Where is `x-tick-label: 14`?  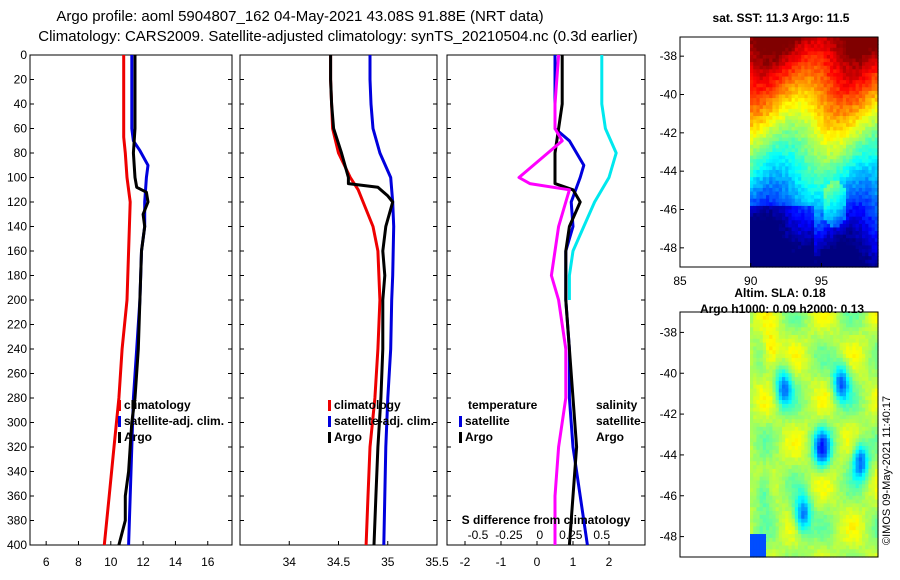 x-tick-label: 14 is located at coordinates (176, 562).